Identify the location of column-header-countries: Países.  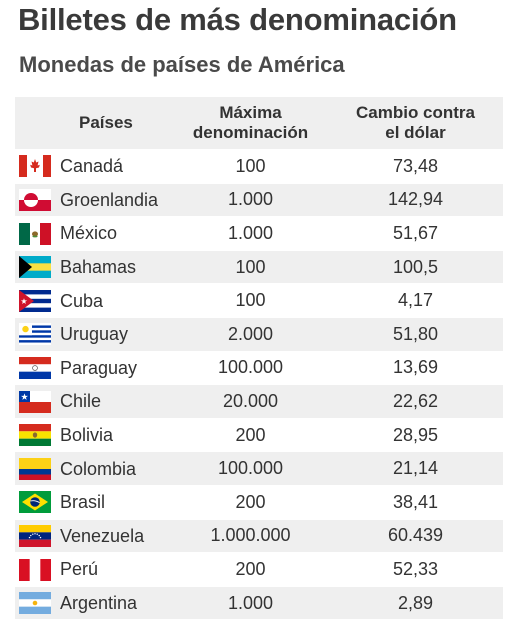
(94, 123).